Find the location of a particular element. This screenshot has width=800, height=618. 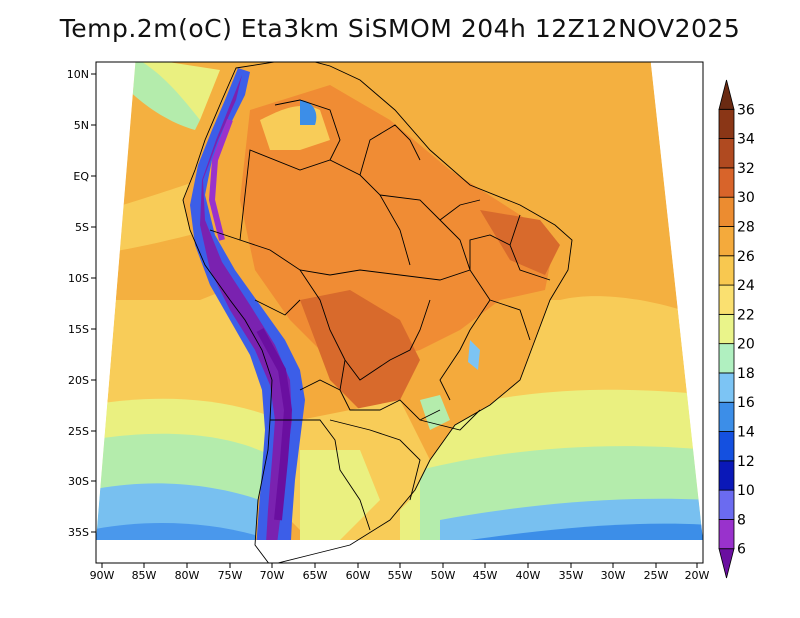

lat-tick-15s: 15S is located at coordinates (82, 329).